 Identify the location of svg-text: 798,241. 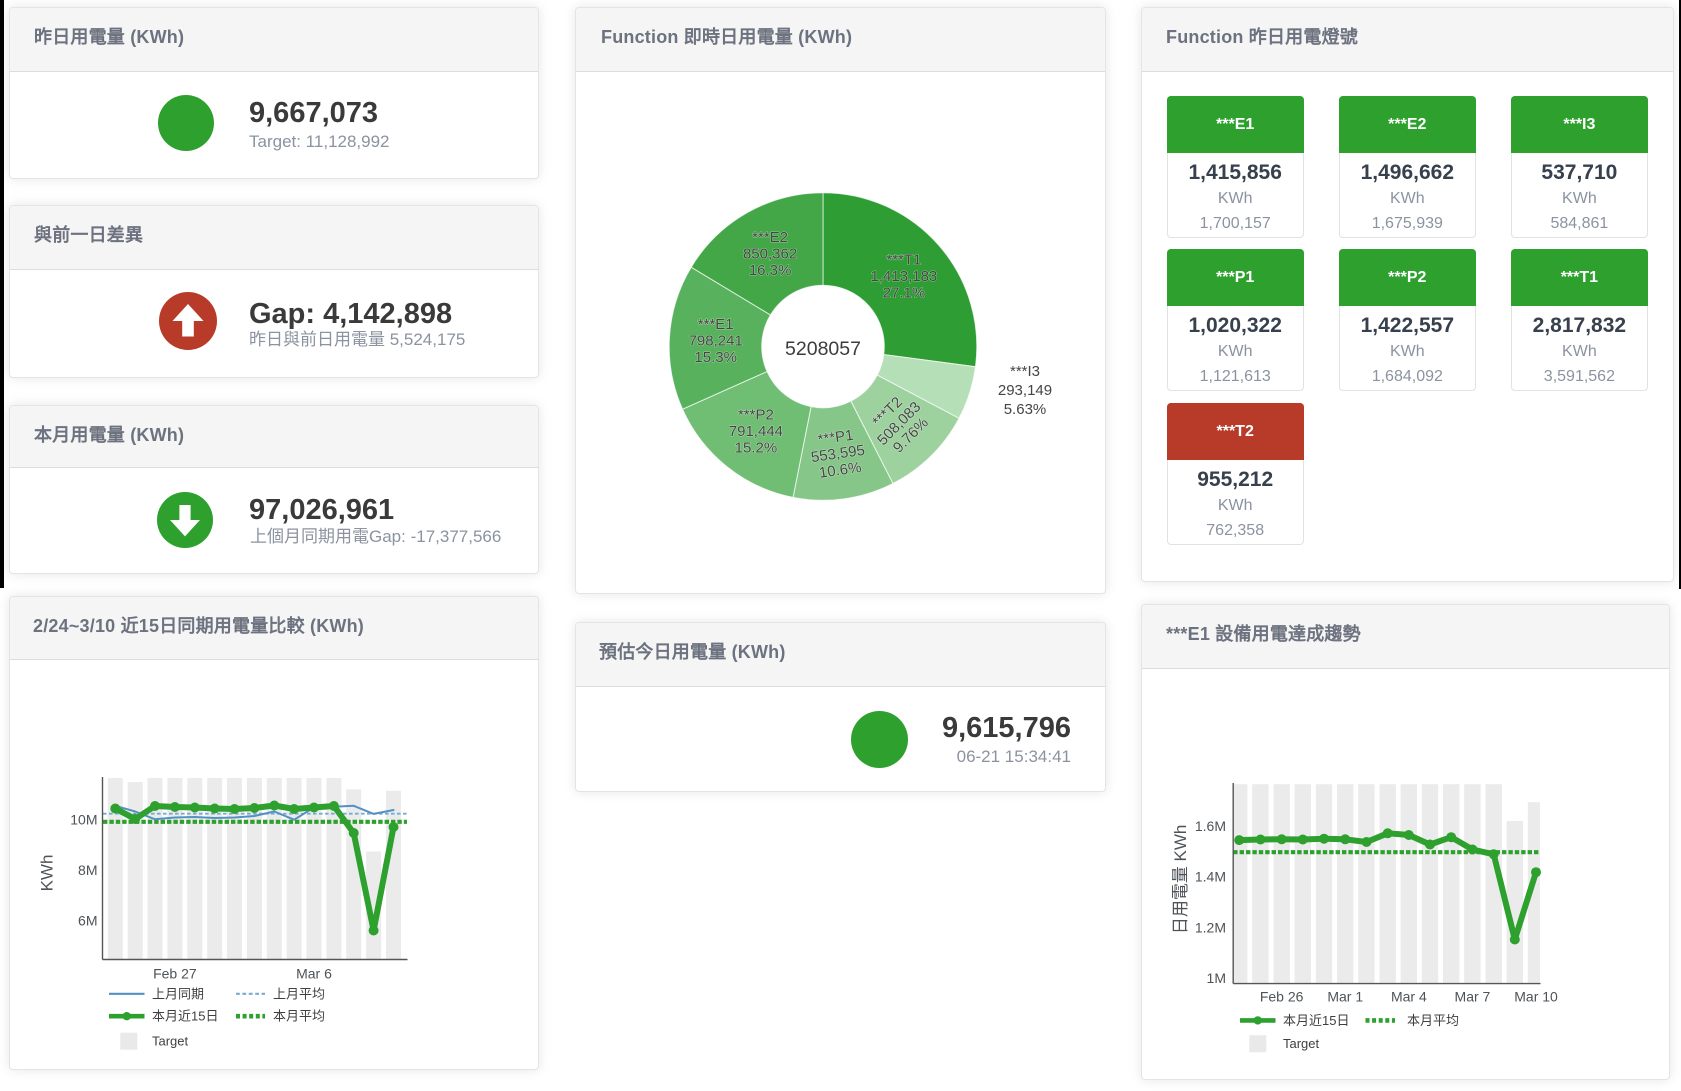
(716, 341).